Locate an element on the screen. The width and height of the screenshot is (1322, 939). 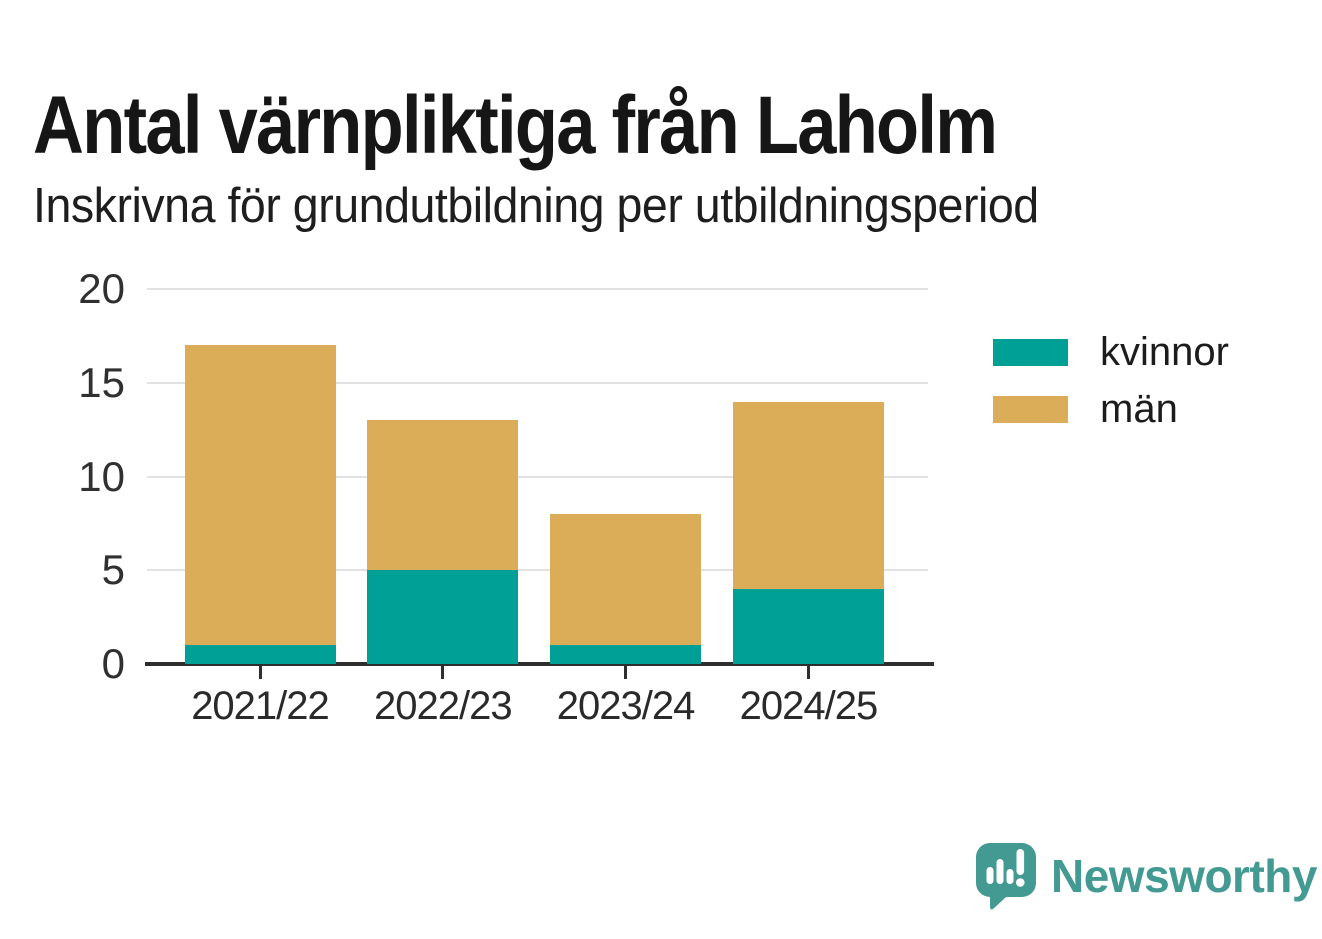
x-axis-label-2024/25: 2024/25 is located at coordinates (809, 706).